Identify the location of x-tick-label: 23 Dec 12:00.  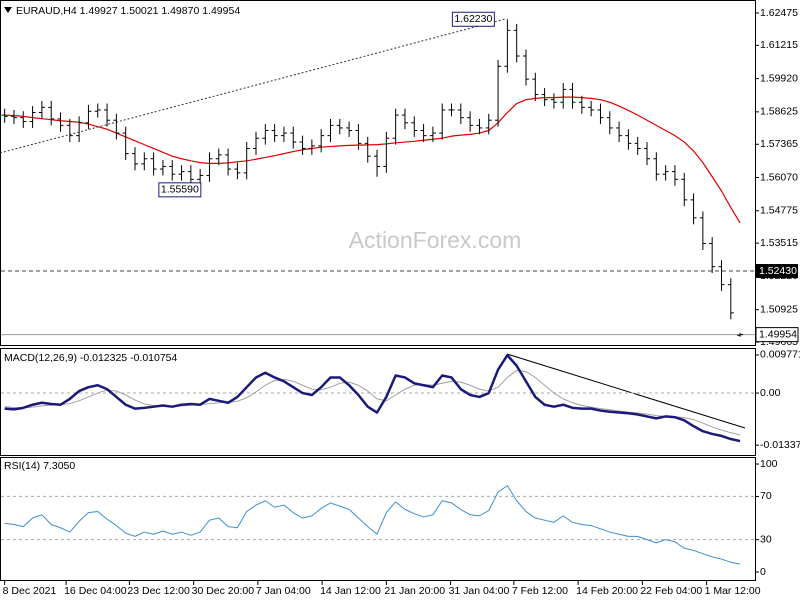
(158, 591).